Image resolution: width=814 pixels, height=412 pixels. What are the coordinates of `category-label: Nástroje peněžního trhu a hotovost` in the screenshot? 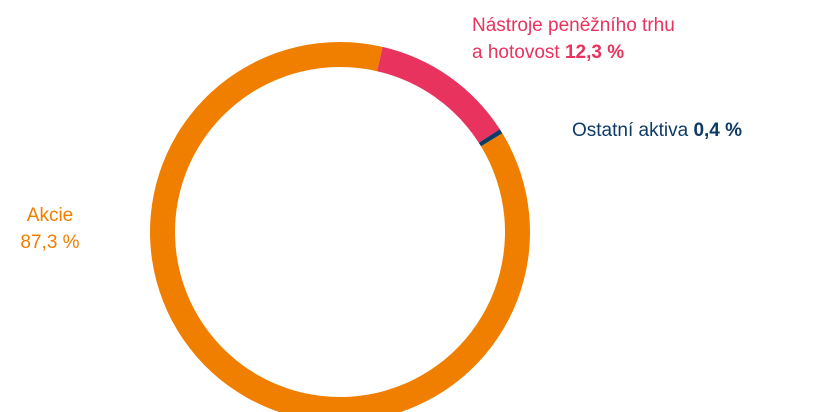 It's located at (573, 39).